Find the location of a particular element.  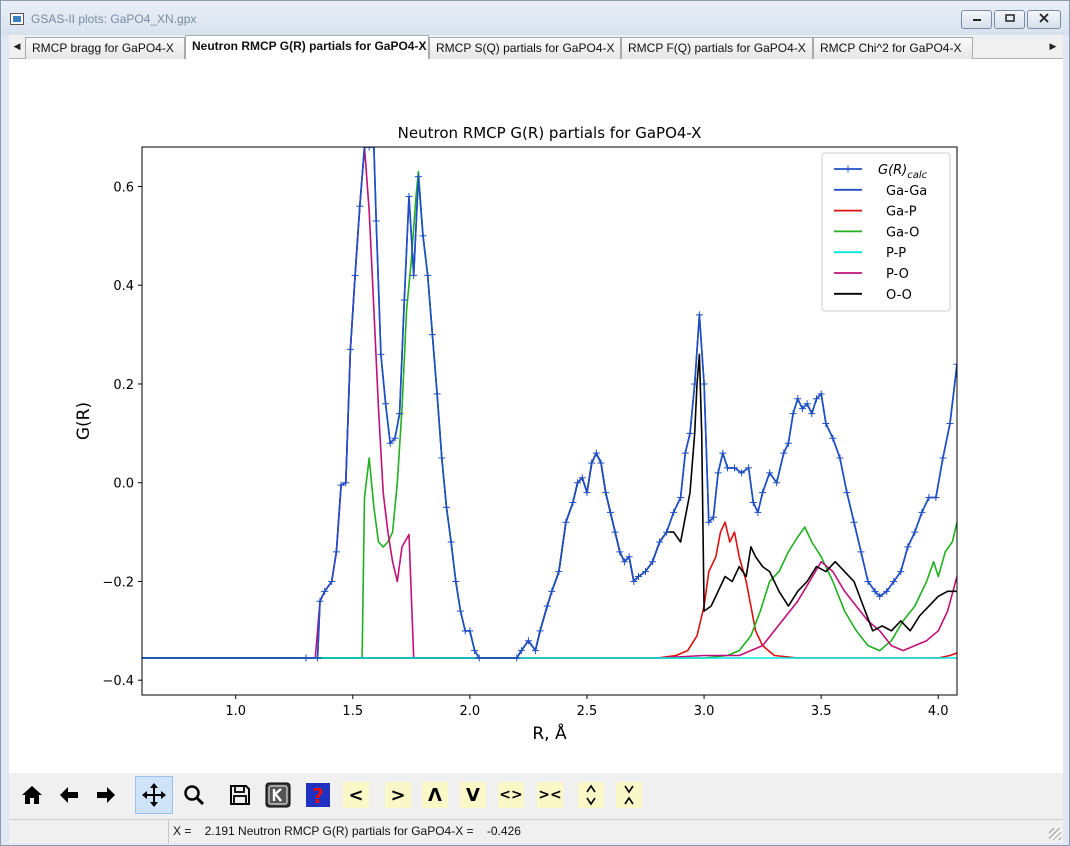

back-arrow-icon is located at coordinates (69, 795).